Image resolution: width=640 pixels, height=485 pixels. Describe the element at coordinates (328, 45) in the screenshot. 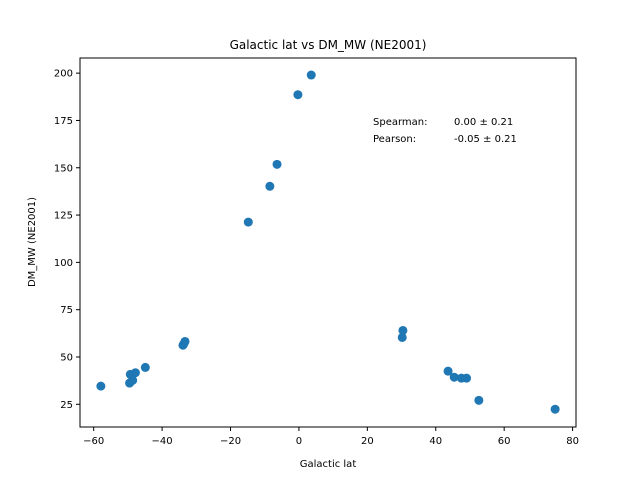

I see `chart-title: Galactic lat vs DM_MW (NE2001)` at that location.